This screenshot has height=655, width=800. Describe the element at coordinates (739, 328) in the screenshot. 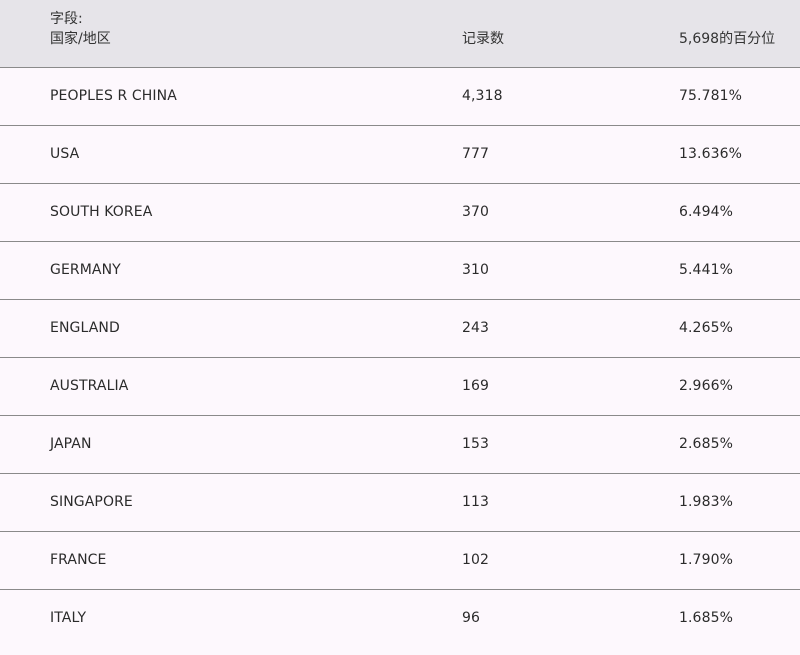

I see `percent-cell: 4.265%` at that location.